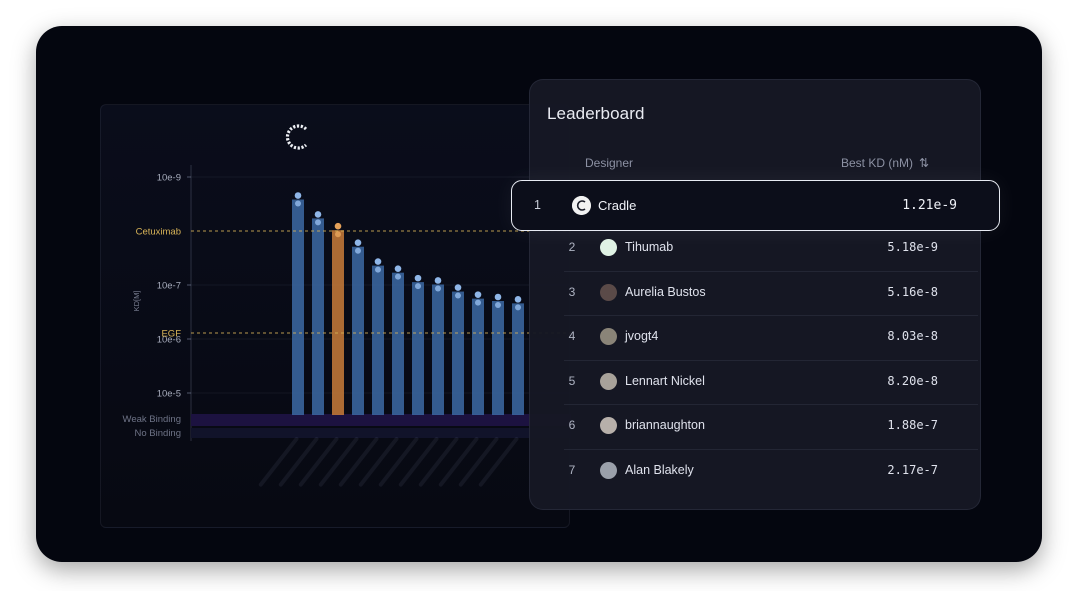  I want to click on row-rank: 2, so click(572, 247).